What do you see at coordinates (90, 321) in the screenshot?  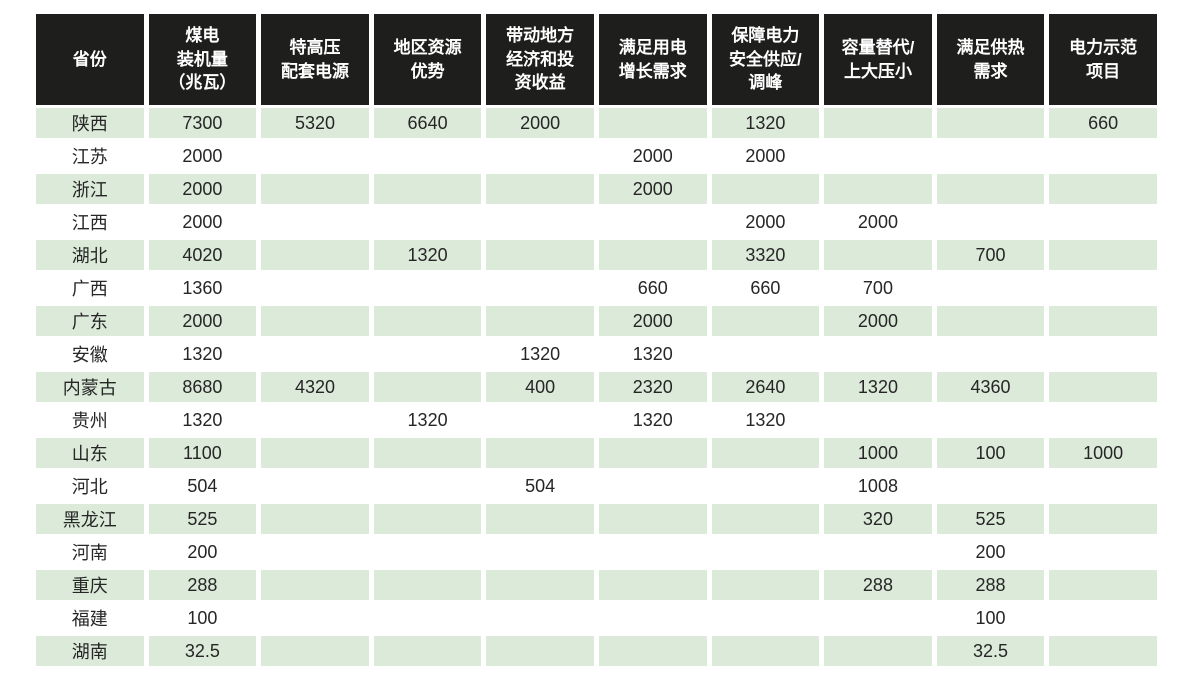 I see `province-cell: 广东` at bounding box center [90, 321].